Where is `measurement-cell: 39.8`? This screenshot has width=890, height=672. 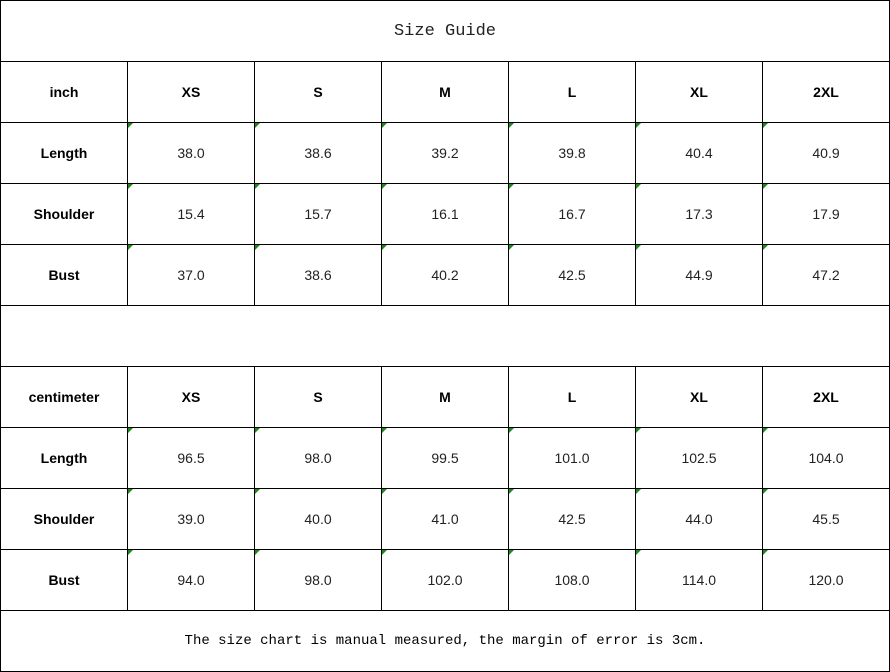
measurement-cell: 39.8 is located at coordinates (572, 153).